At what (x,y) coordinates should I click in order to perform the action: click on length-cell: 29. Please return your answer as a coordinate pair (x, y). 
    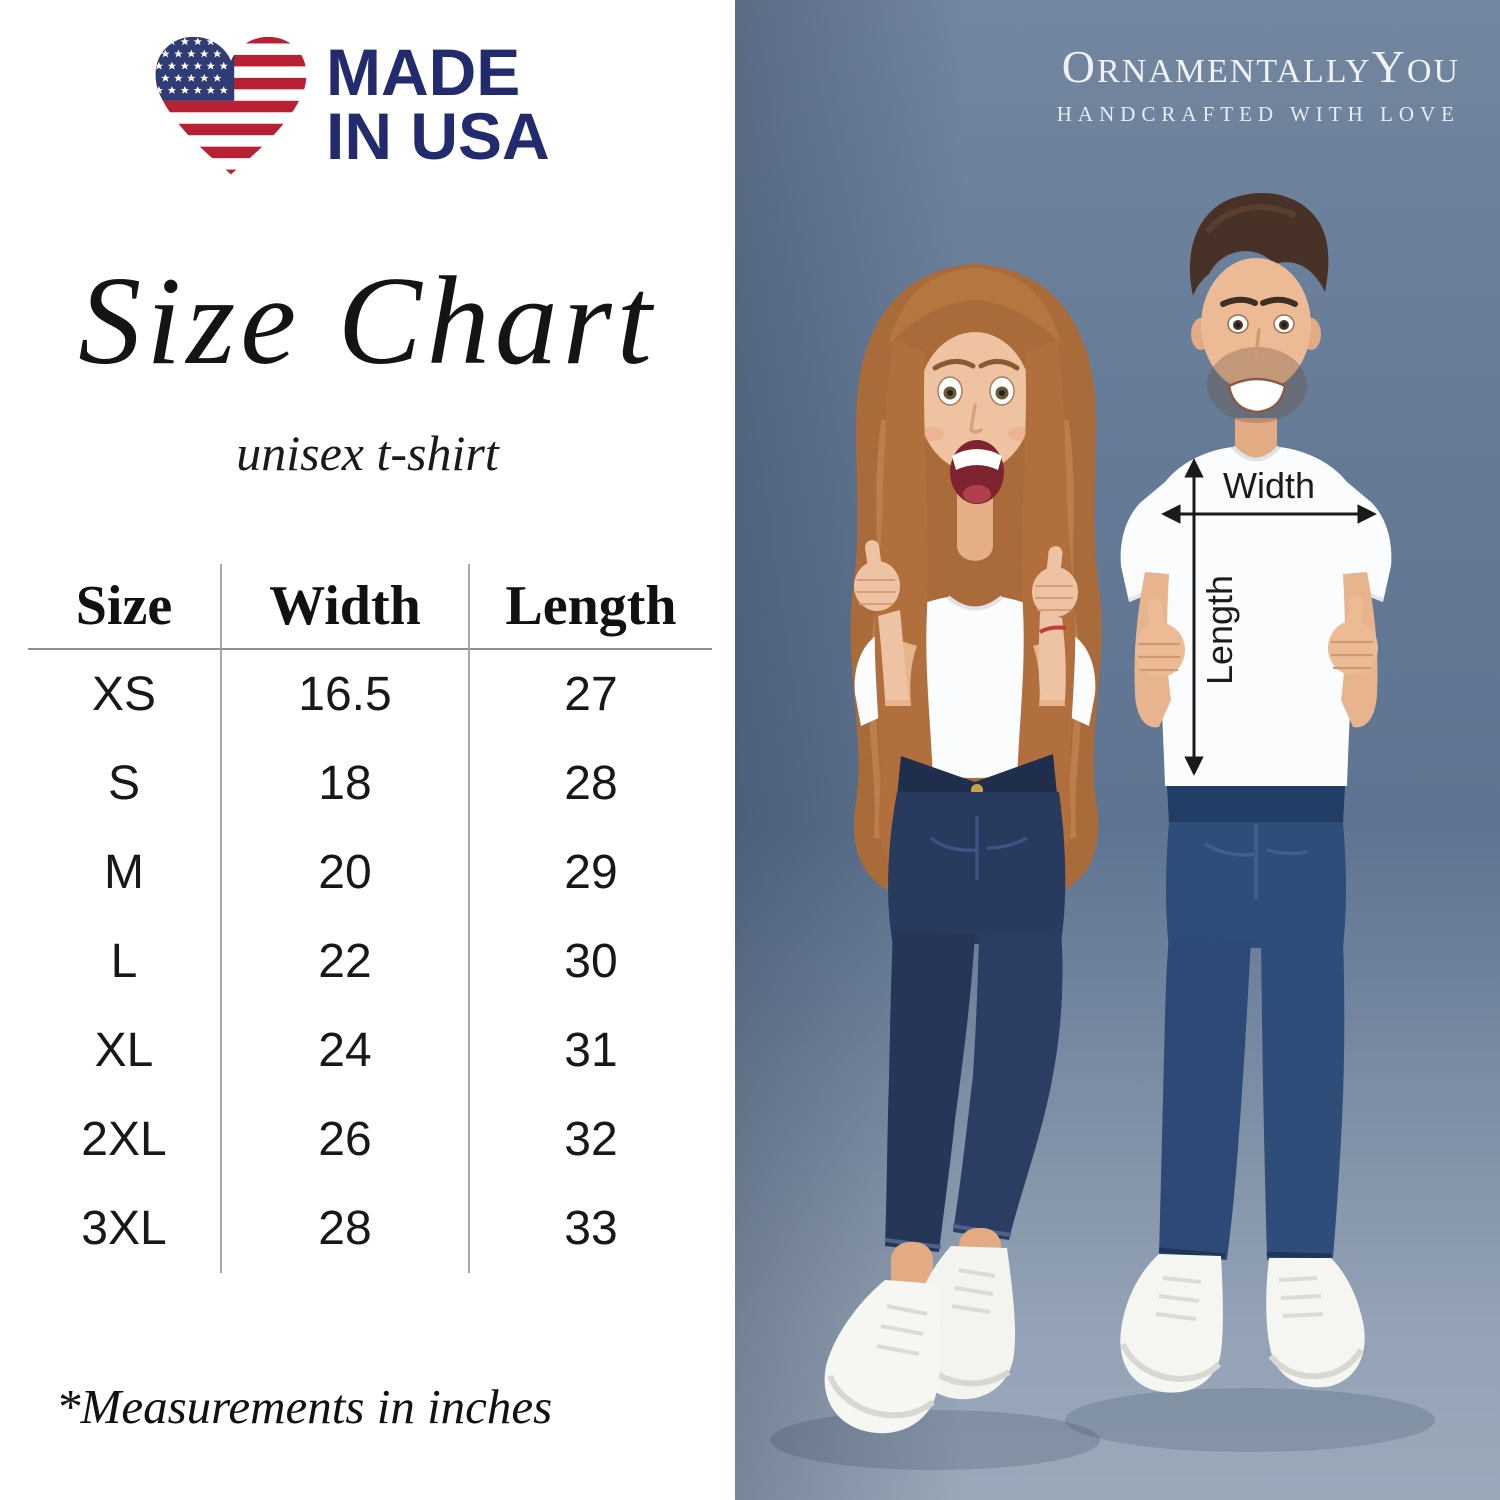
    Looking at the image, I should click on (591, 872).